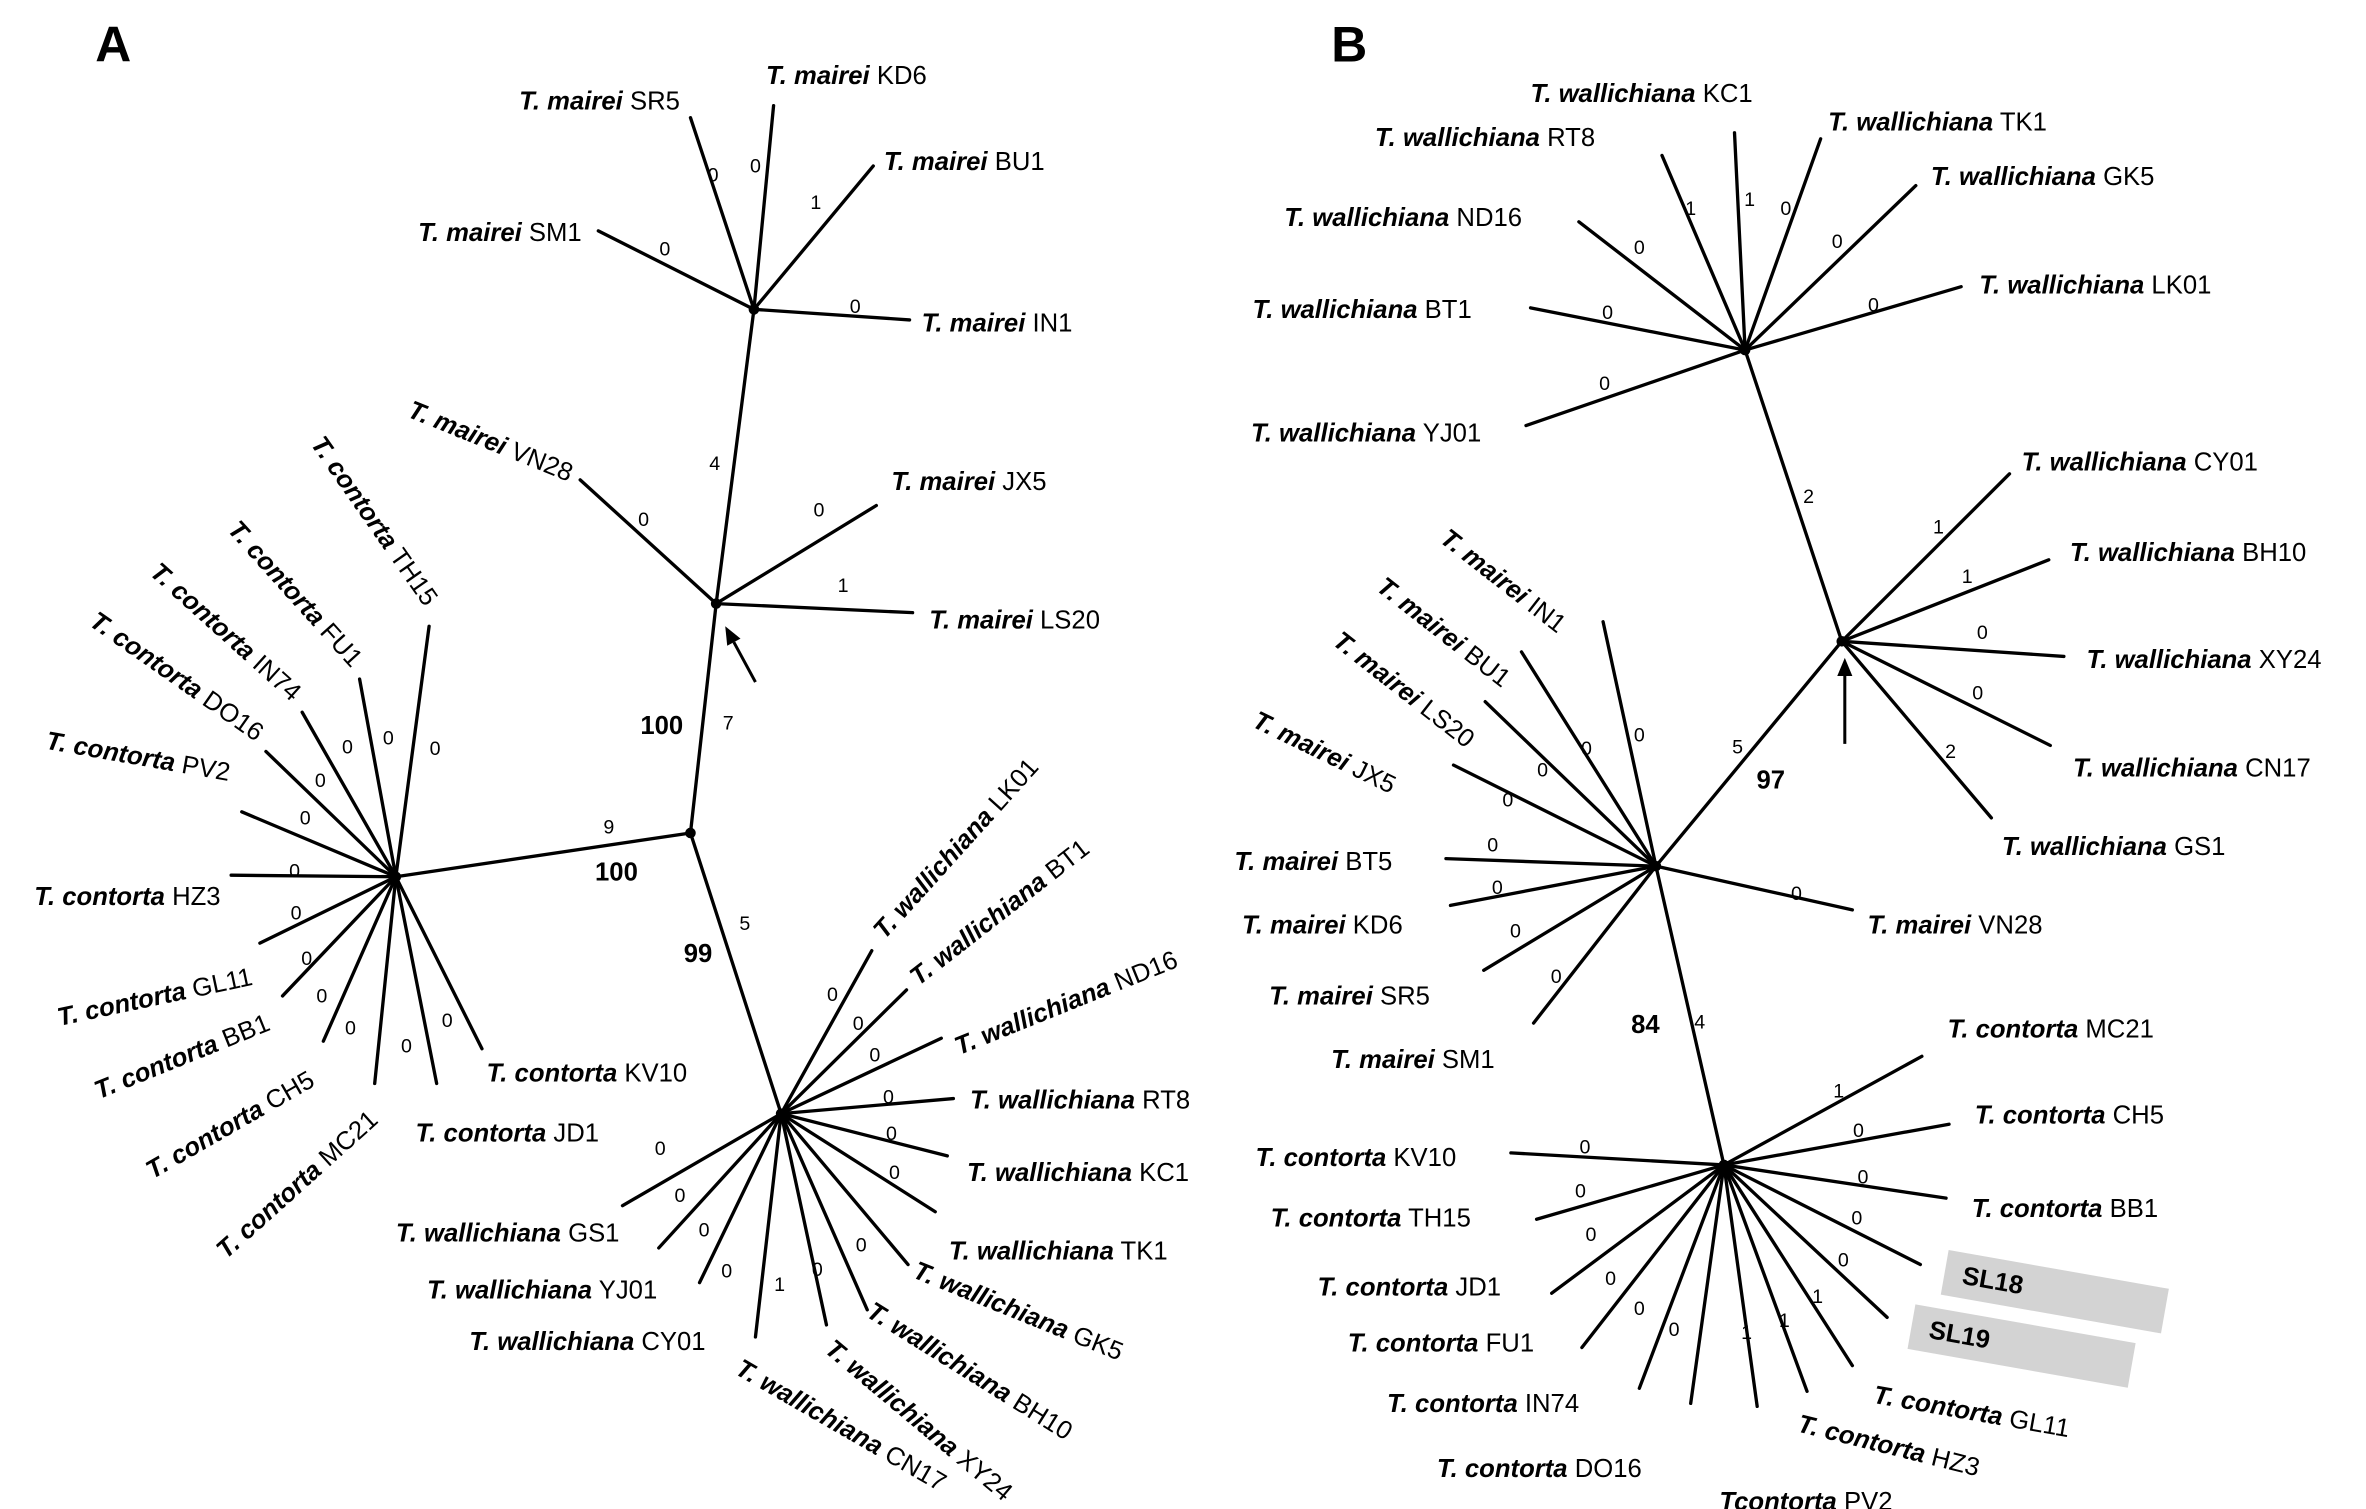 The image size is (2366, 1509). Describe the element at coordinates (1080, 1100) in the screenshot. I see `panel-a-taxon-label: T. wallichiana RT8` at that location.